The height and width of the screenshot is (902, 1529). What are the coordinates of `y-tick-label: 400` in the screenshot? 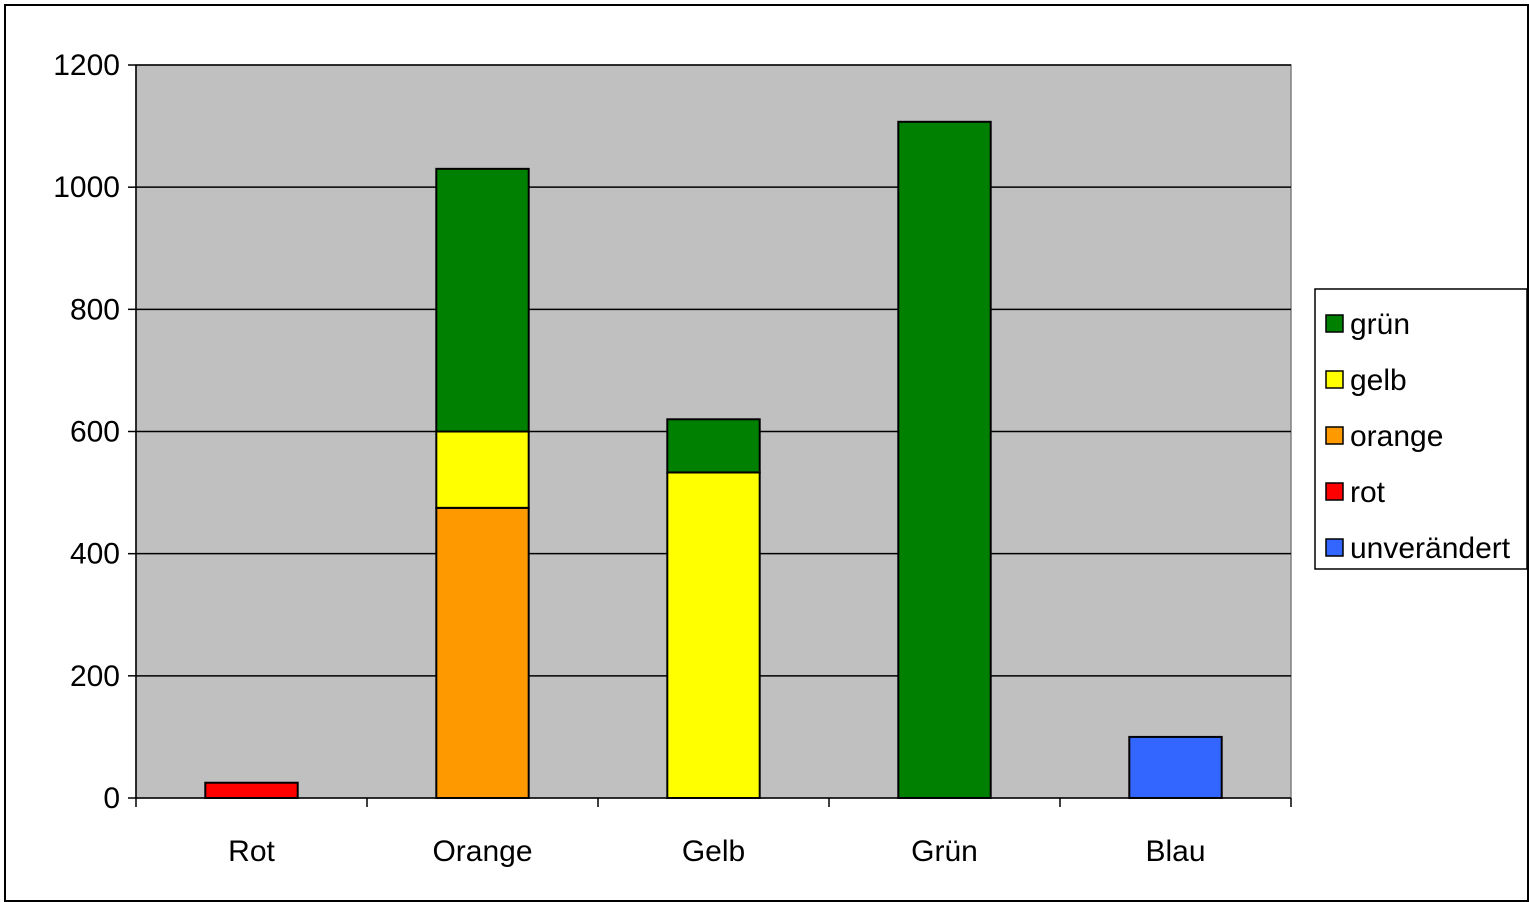 It's located at (95, 554).